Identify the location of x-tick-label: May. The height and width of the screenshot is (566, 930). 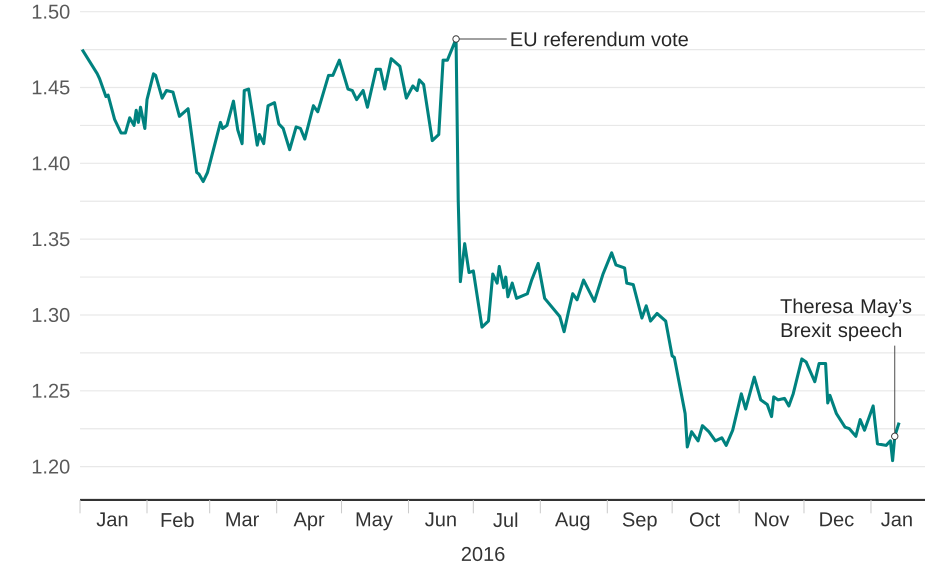
(374, 521).